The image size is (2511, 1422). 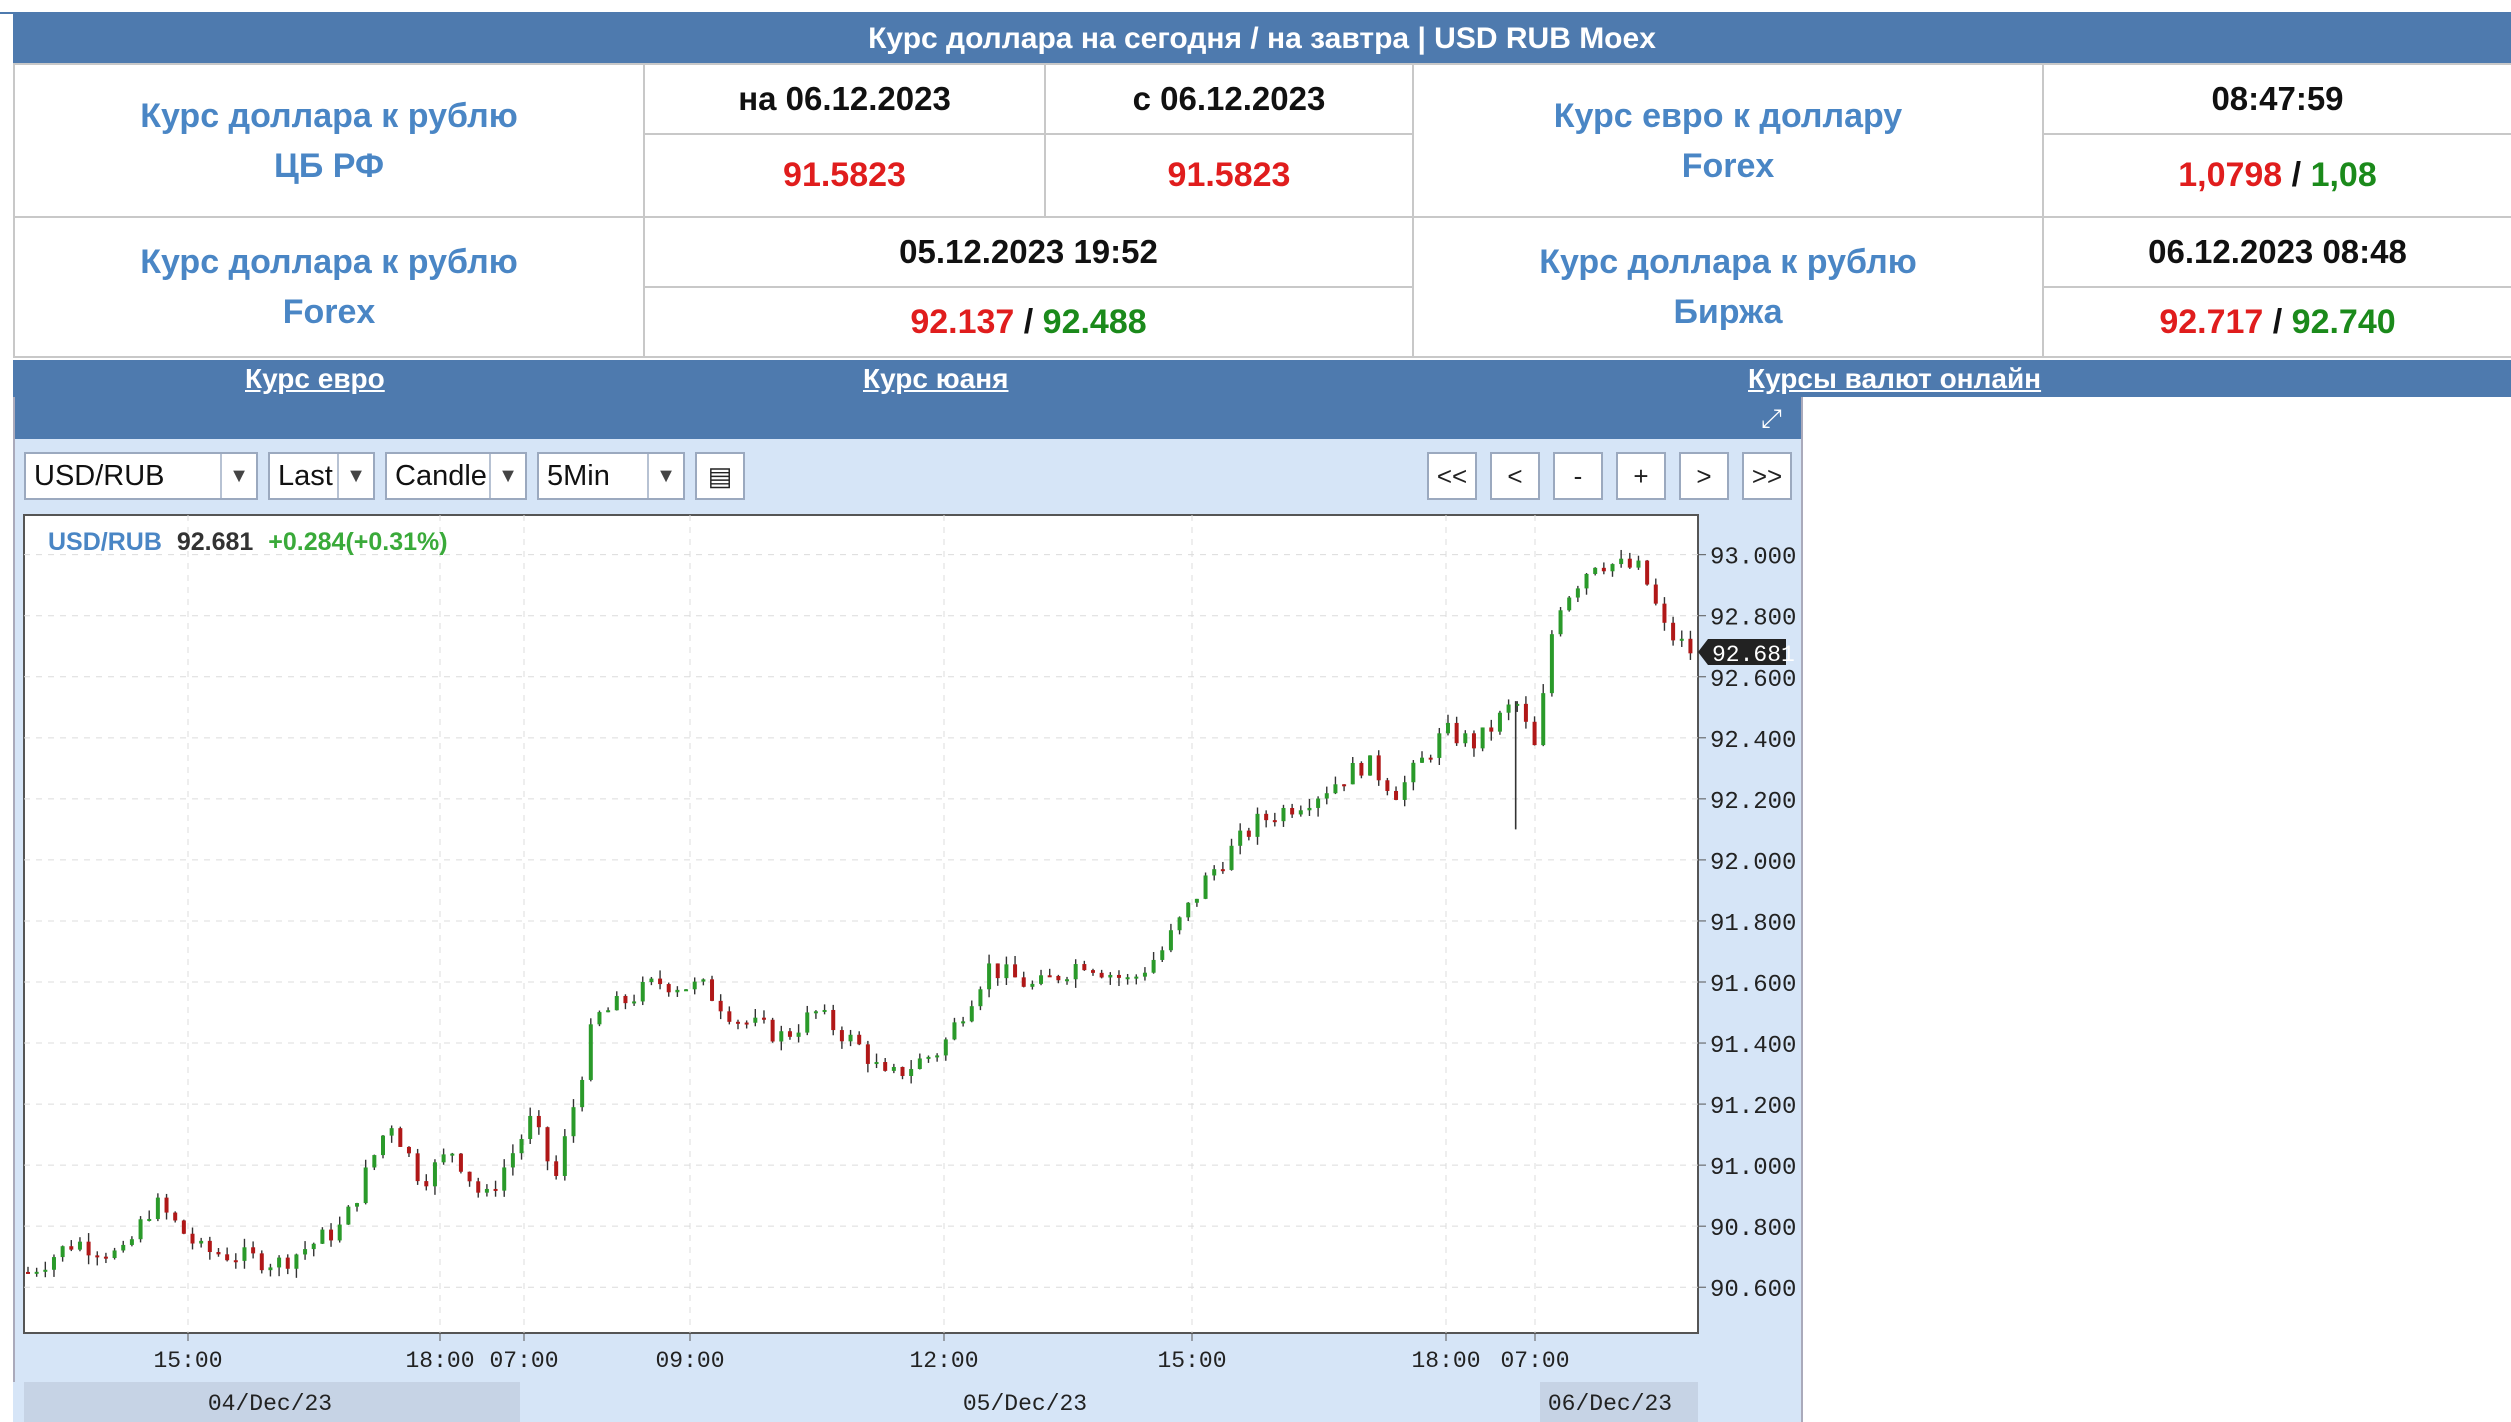 I want to click on exchange-bid: 92.717, so click(x=2211, y=321).